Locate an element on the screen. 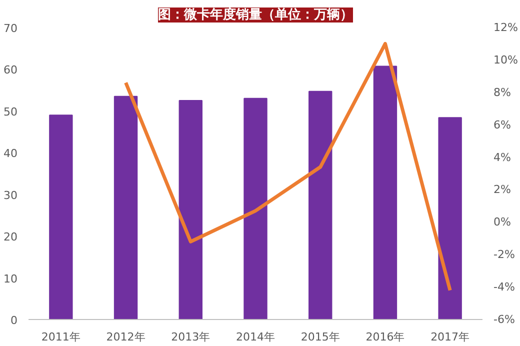 The image size is (520, 346). y-tick-label: 0 is located at coordinates (14, 320).